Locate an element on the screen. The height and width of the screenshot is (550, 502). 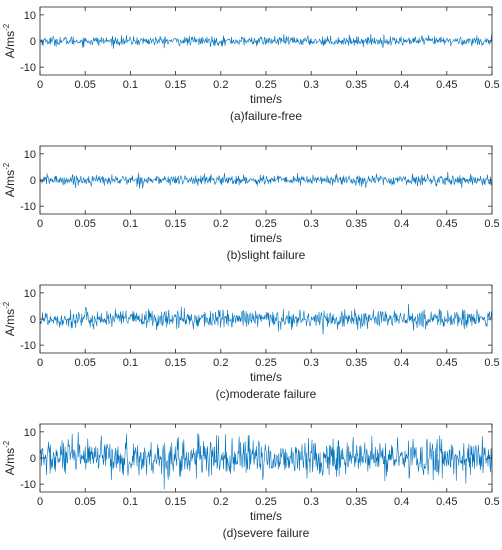
panel-caption: (b)slight failure is located at coordinates (266, 255).